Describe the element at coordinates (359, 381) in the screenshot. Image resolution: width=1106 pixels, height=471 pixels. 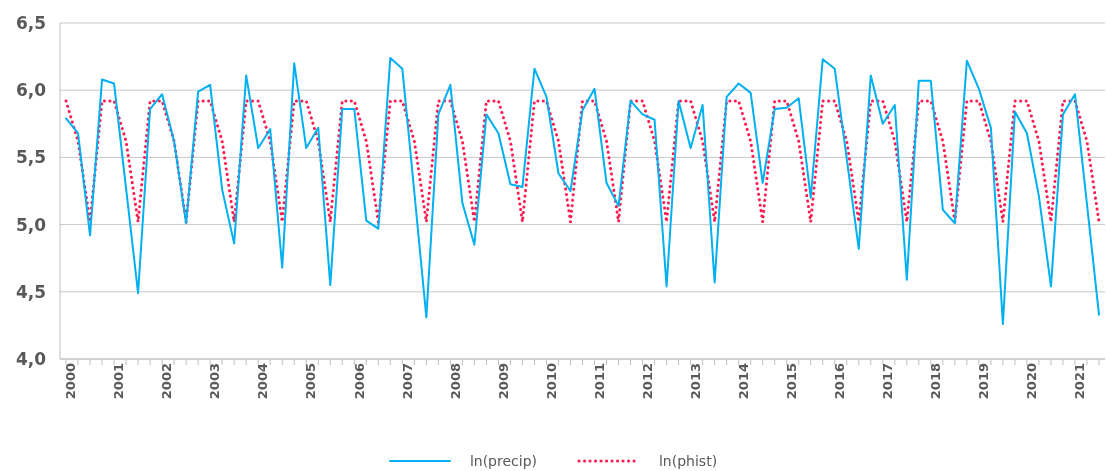
I see `x-tick-label: 2006` at that location.